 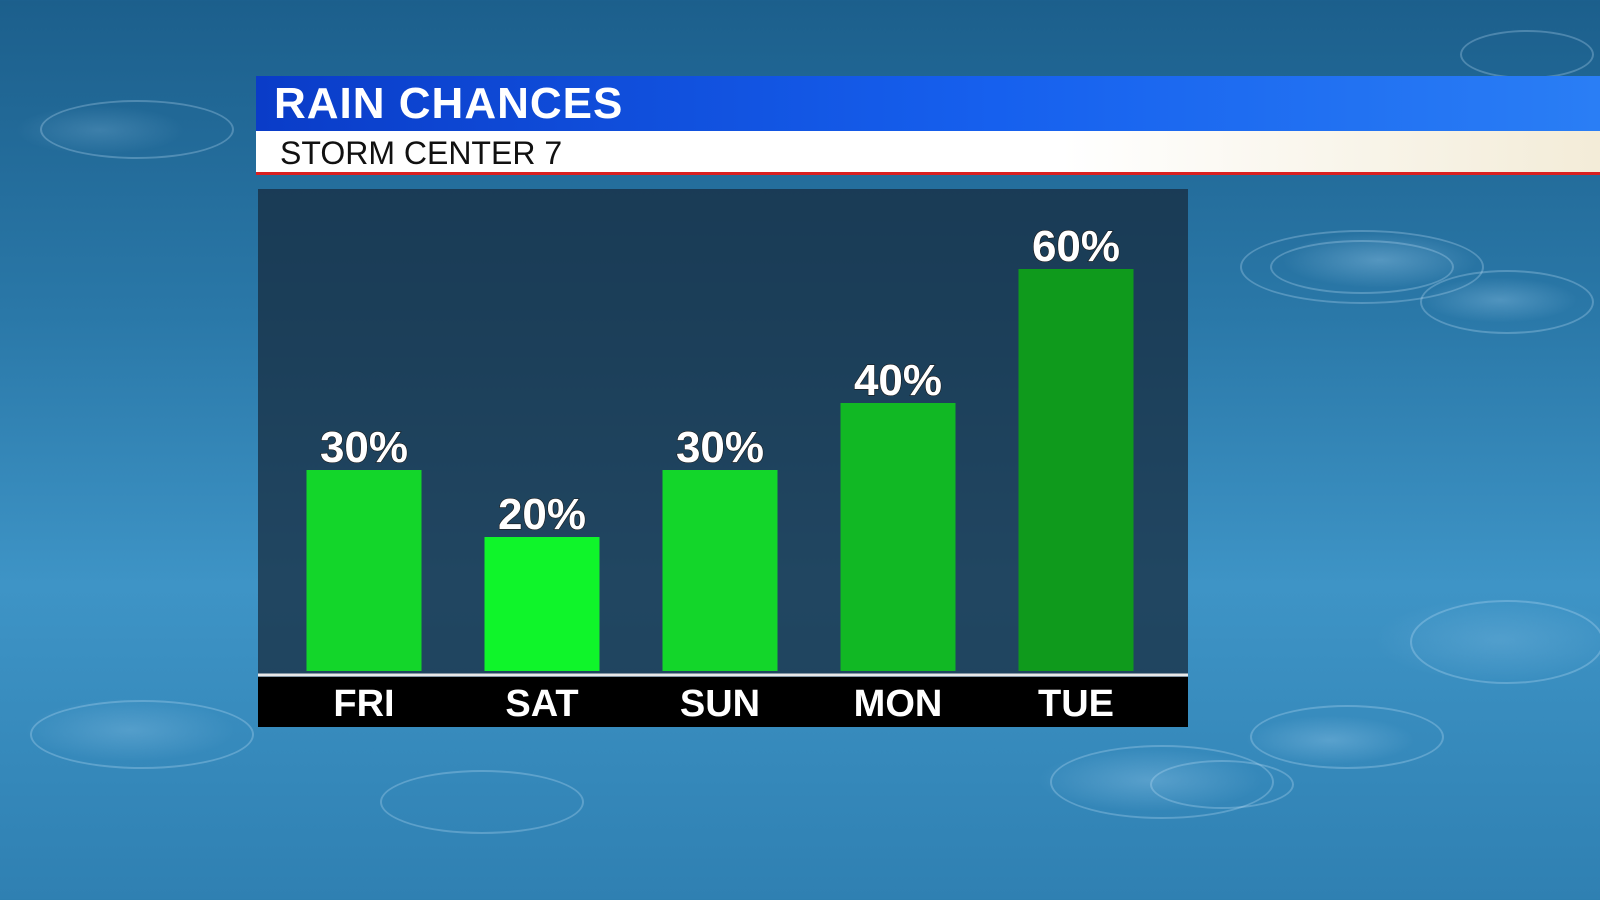 I want to click on subtitle-banner: STORM CENTER 7, so click(x=928, y=153).